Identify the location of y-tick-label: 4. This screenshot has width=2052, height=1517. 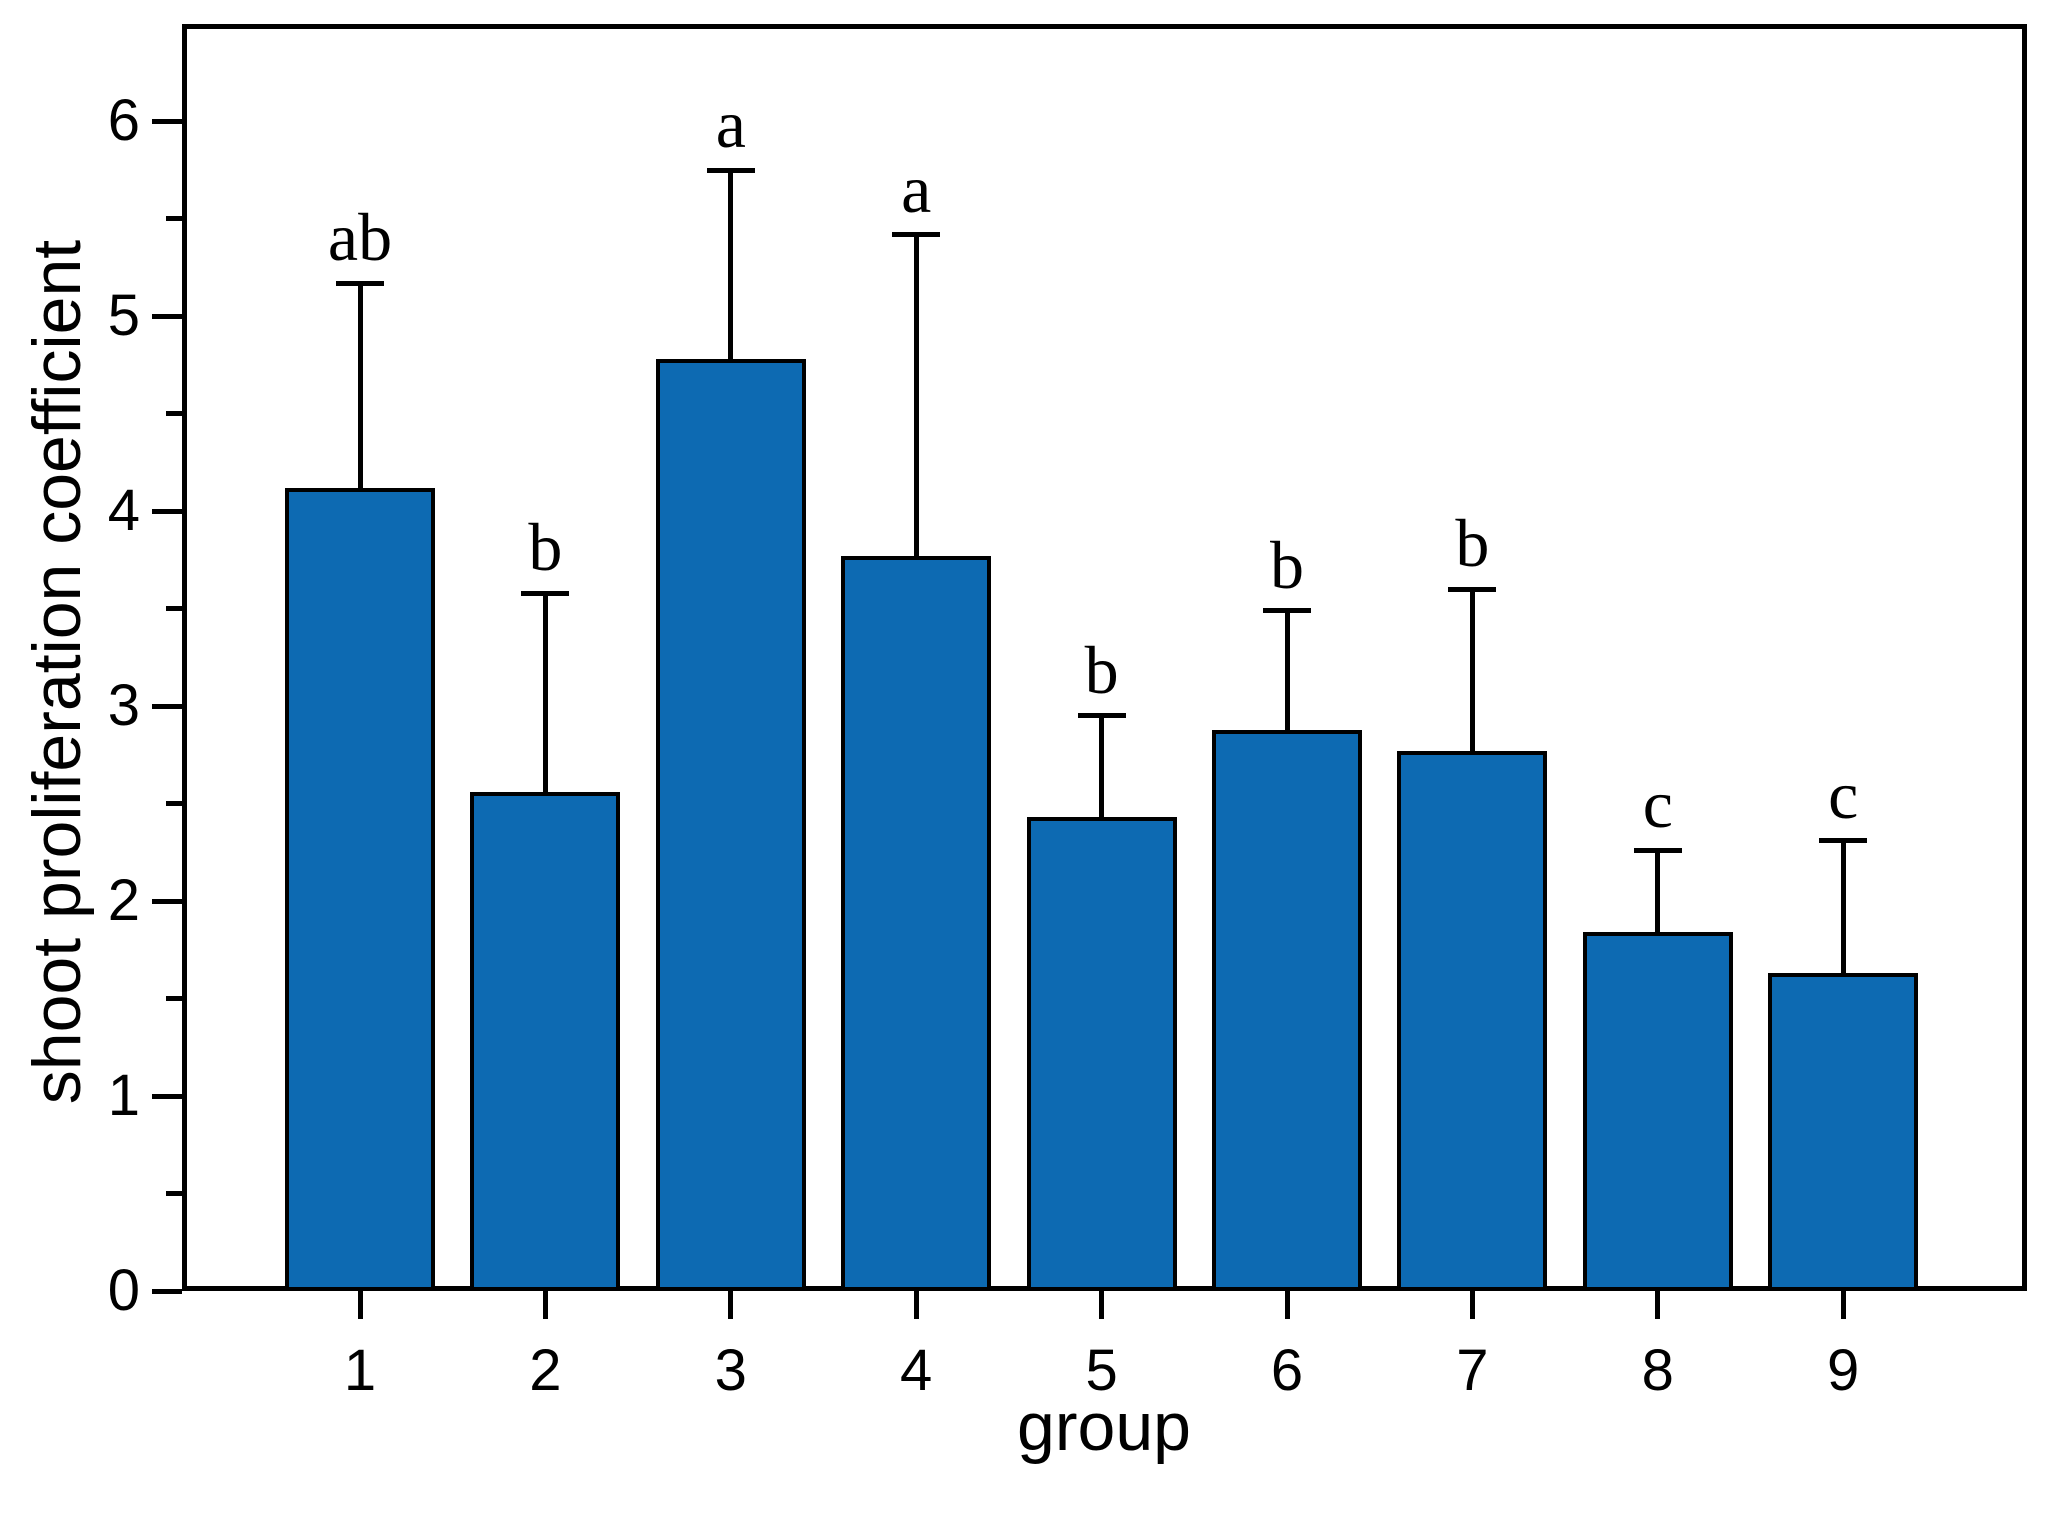
(123, 511).